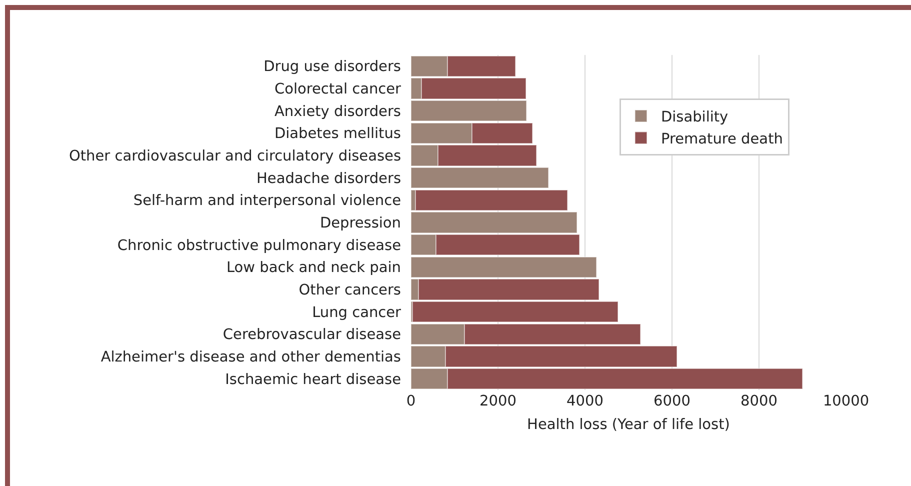 Image resolution: width=911 pixels, height=486 pixels. Describe the element at coordinates (672, 402) in the screenshot. I see `x-tick-label: 6000` at that location.